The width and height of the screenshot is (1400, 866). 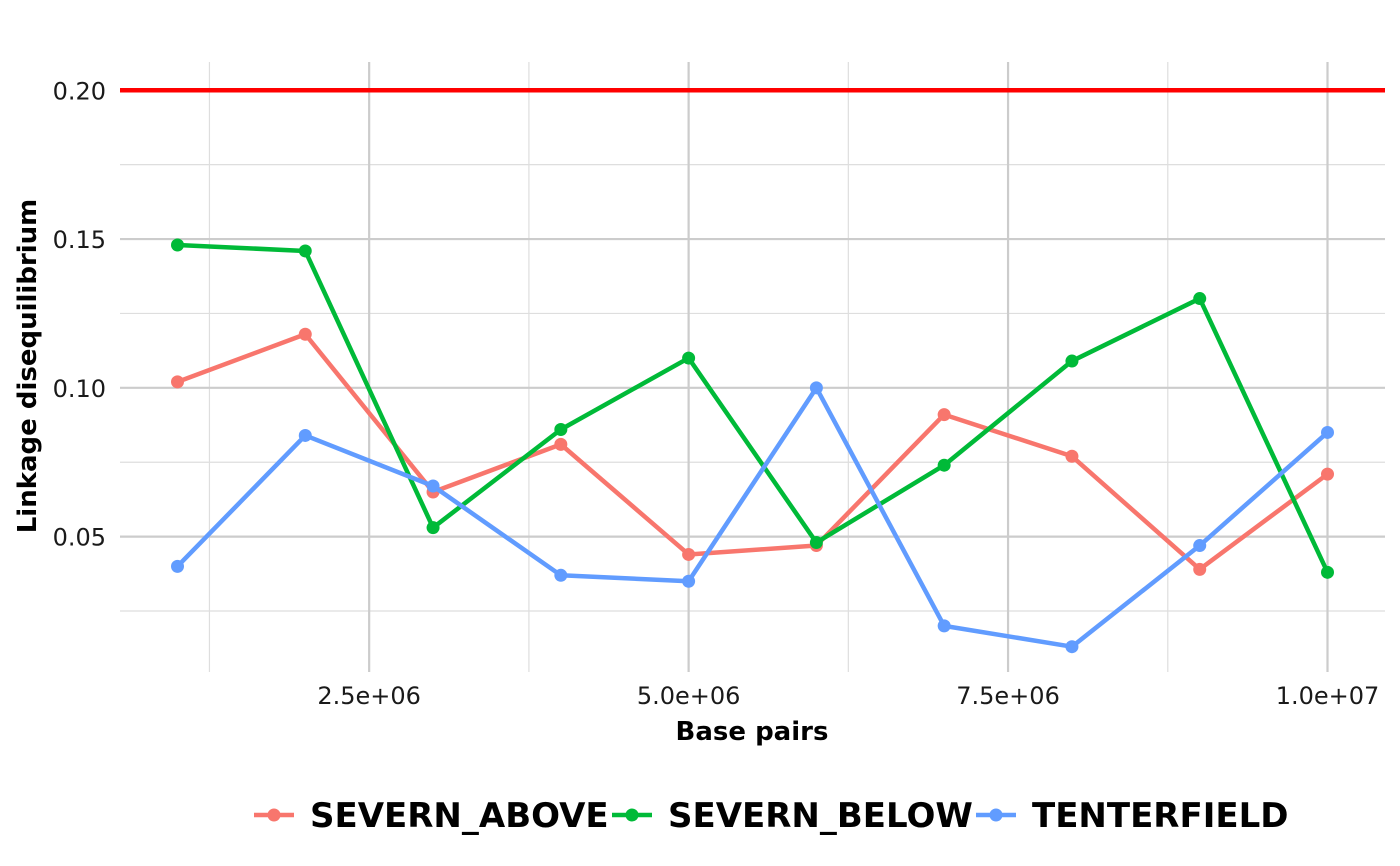 What do you see at coordinates (689, 696) in the screenshot?
I see `x-tick-label: 5.0e+06` at bounding box center [689, 696].